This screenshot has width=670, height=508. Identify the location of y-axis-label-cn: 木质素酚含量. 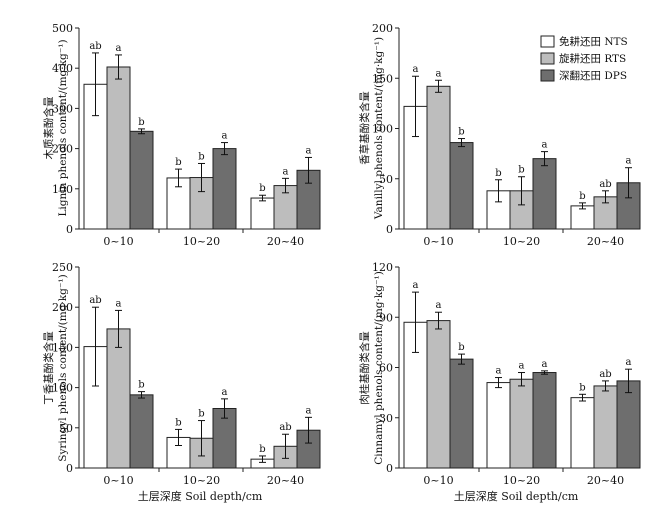
(48, 127).